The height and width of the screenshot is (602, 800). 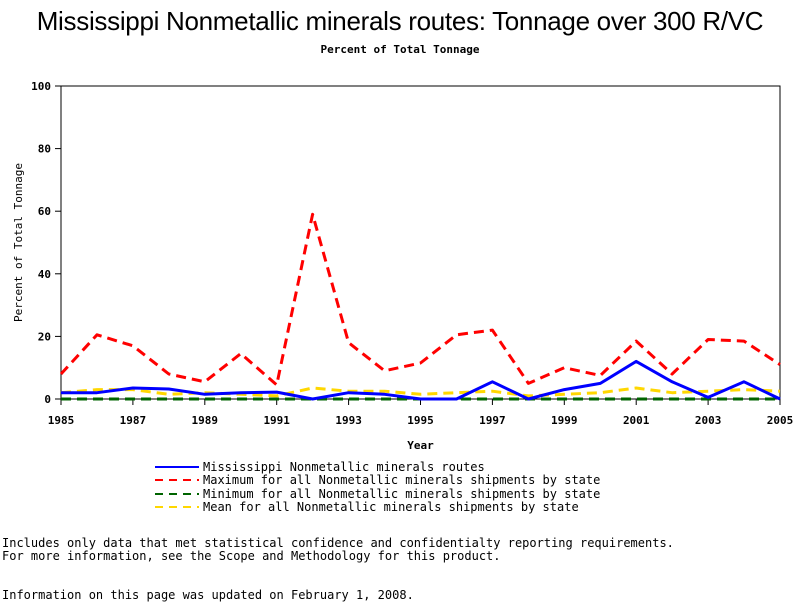 What do you see at coordinates (205, 420) in the screenshot?
I see `x-tick-label: 1989` at bounding box center [205, 420].